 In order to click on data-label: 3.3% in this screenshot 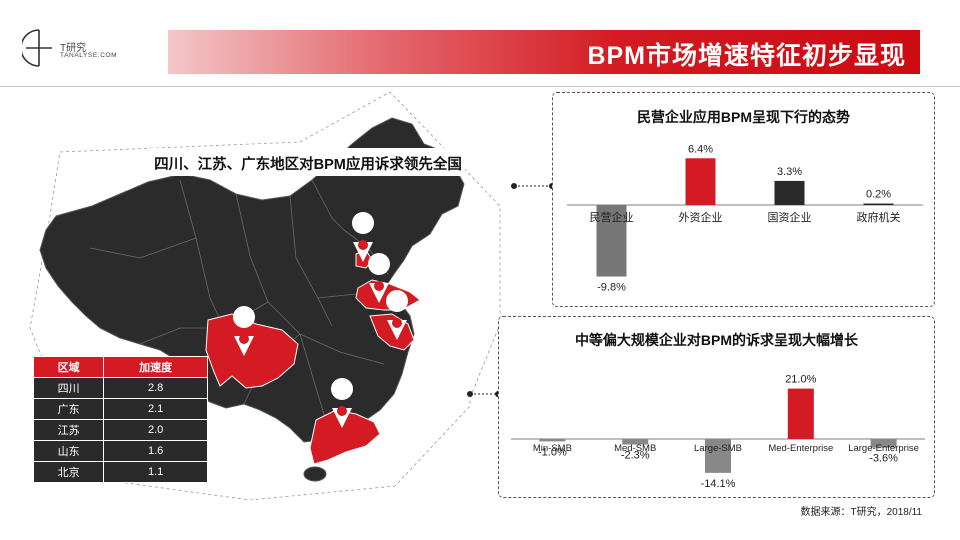, I will do `click(789, 172)`.